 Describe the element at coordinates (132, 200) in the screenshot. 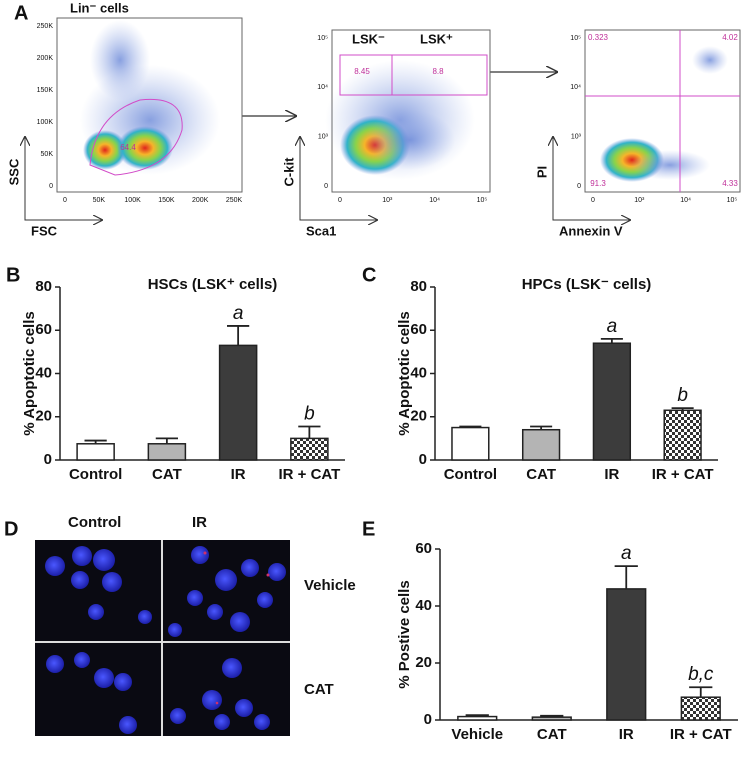

I see `x-tick-label: 100K` at that location.